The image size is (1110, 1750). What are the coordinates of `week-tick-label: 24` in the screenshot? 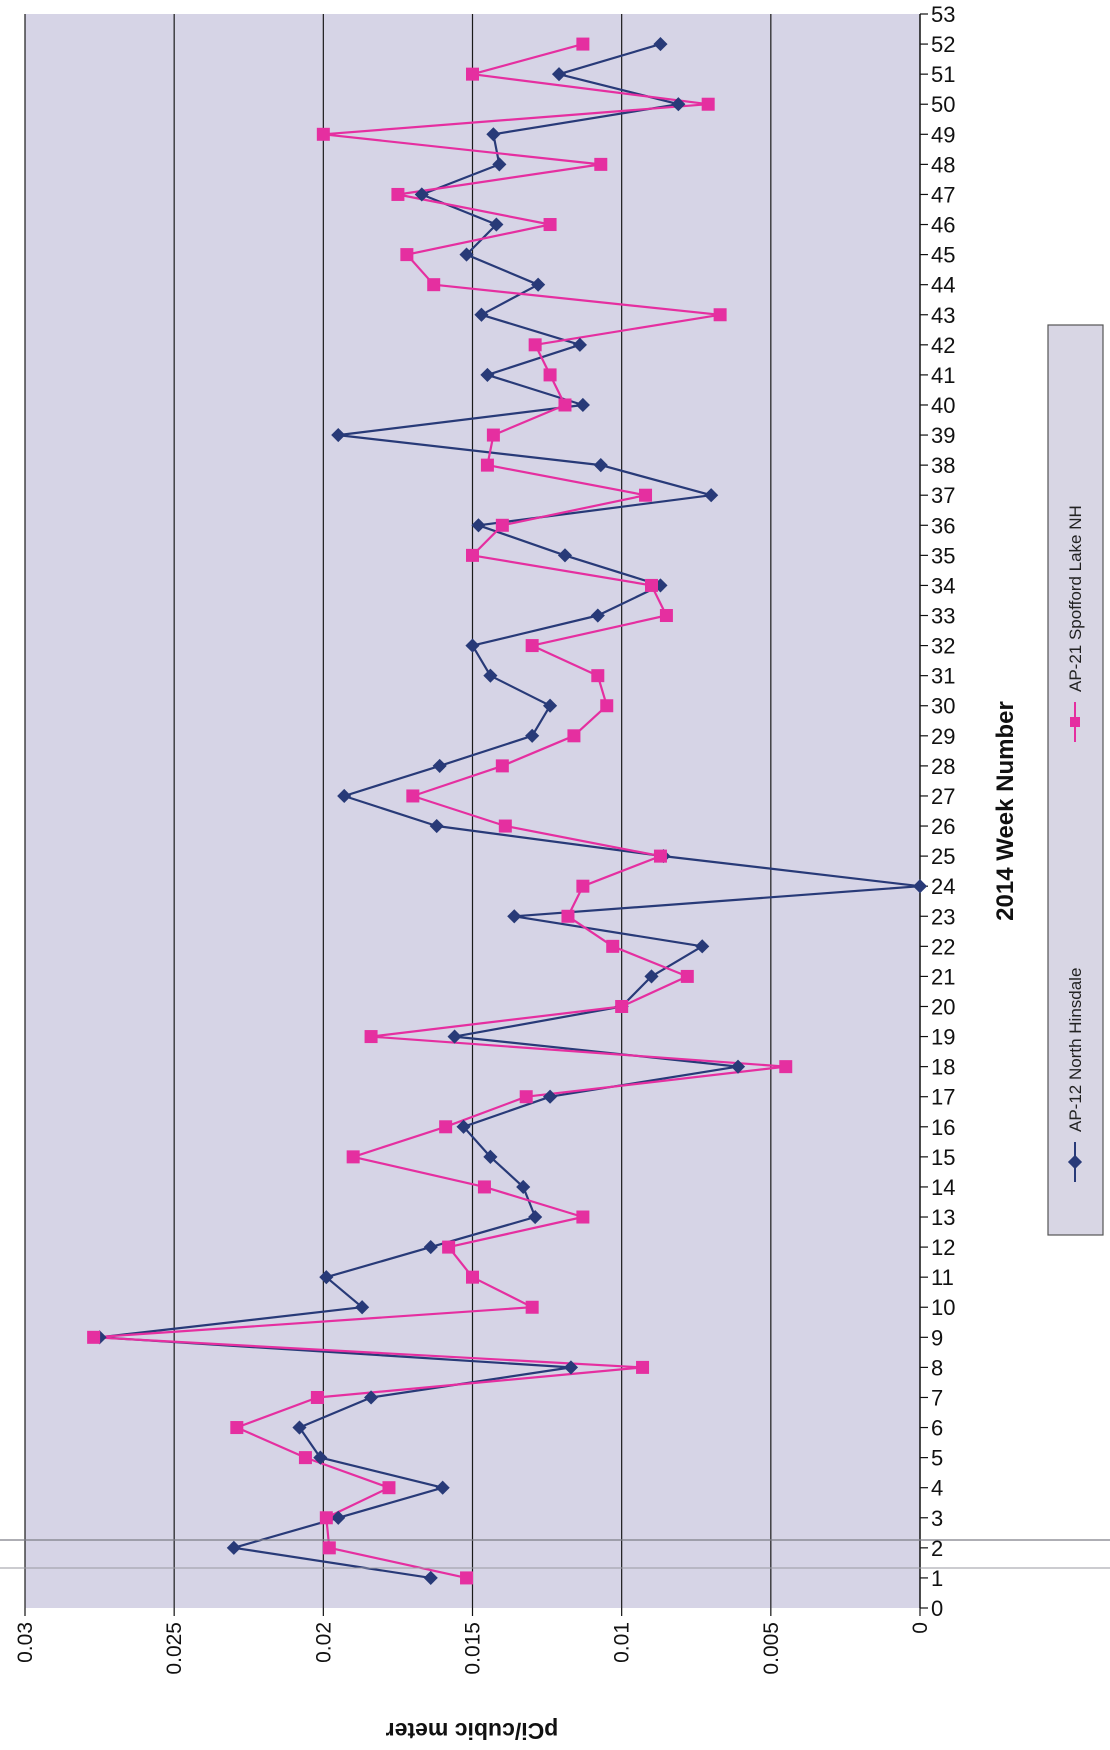 It's located at (943, 886).